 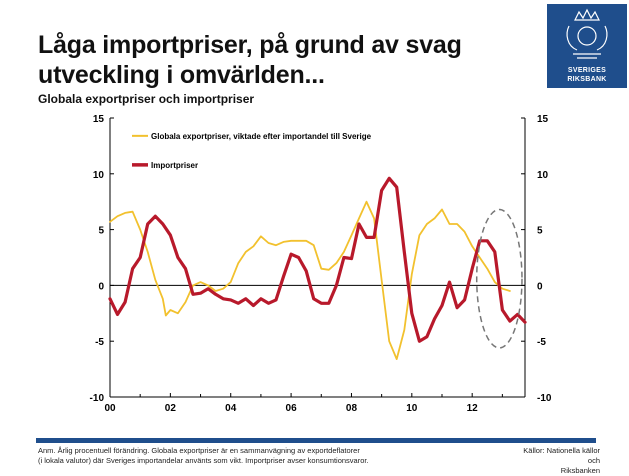 I want to click on logo-text-2: RIKSBANK, so click(x=587, y=79).